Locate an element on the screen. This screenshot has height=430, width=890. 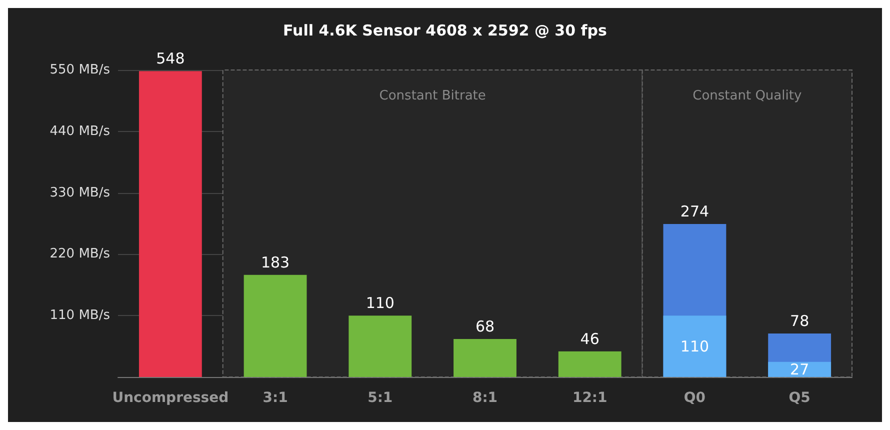
data-label: 548 is located at coordinates (170, 59).